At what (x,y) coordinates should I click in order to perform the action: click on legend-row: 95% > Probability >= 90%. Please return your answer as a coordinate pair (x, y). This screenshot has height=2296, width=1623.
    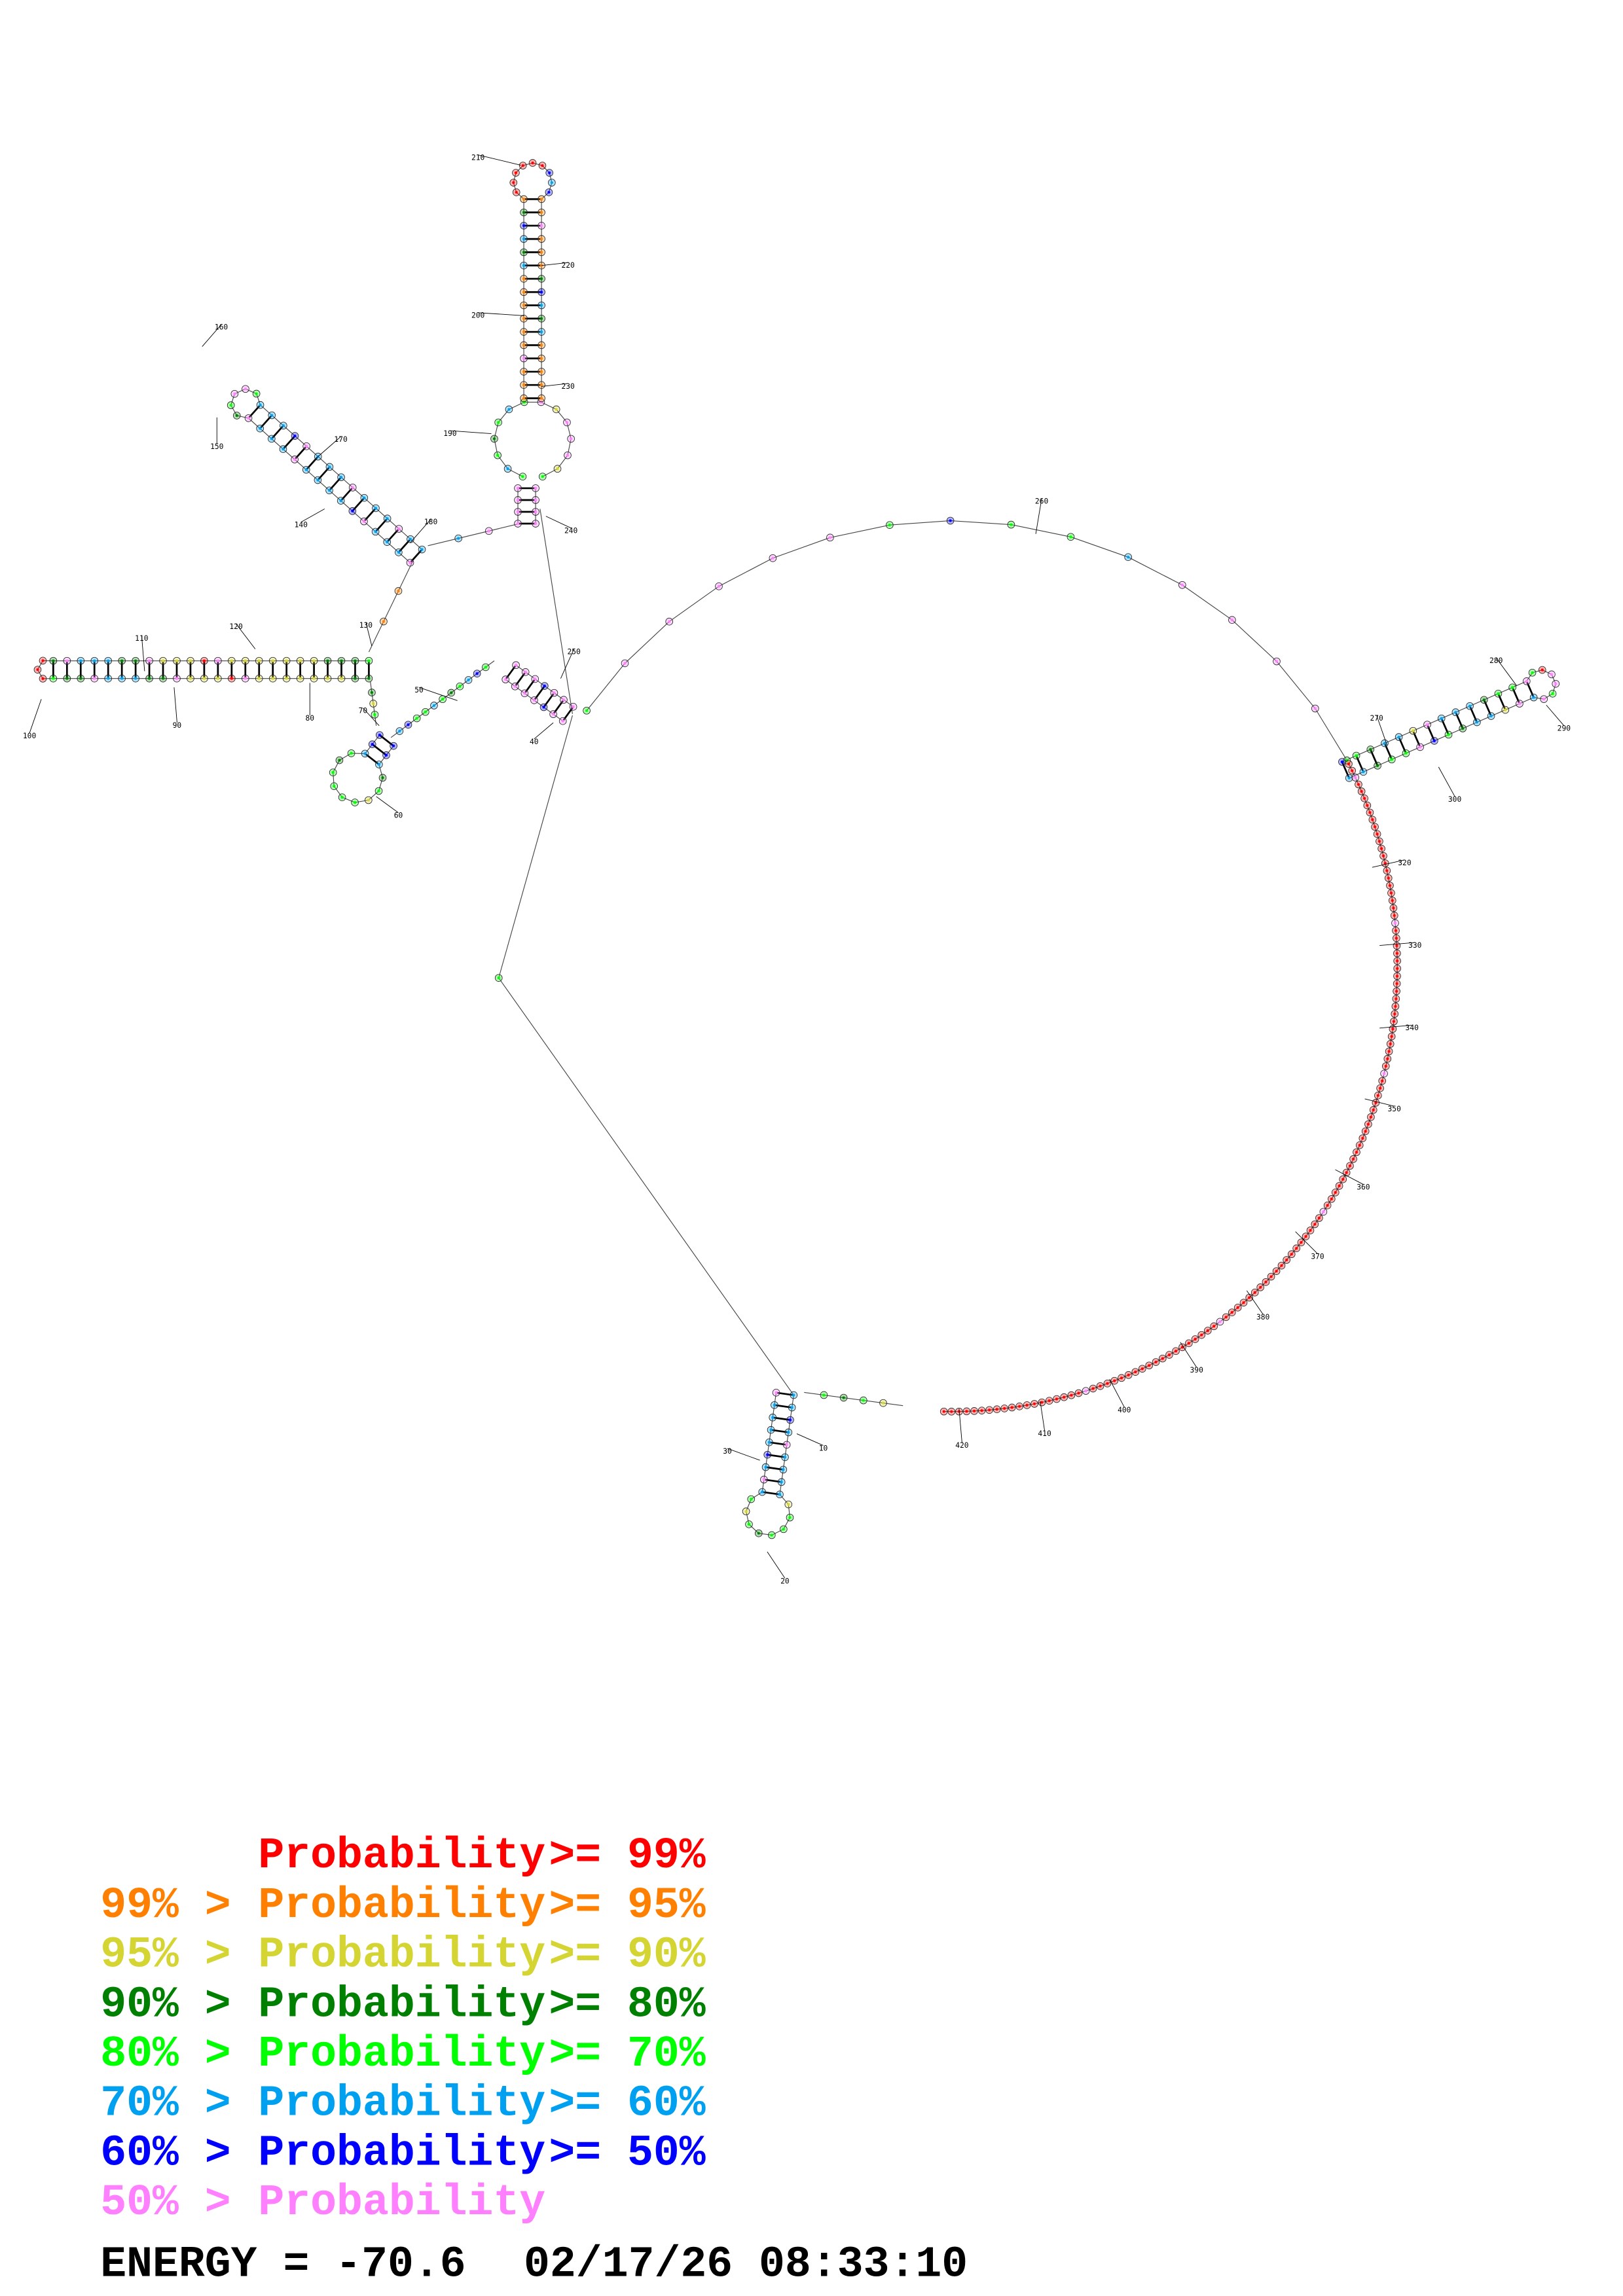
    Looking at the image, I should click on (403, 1955).